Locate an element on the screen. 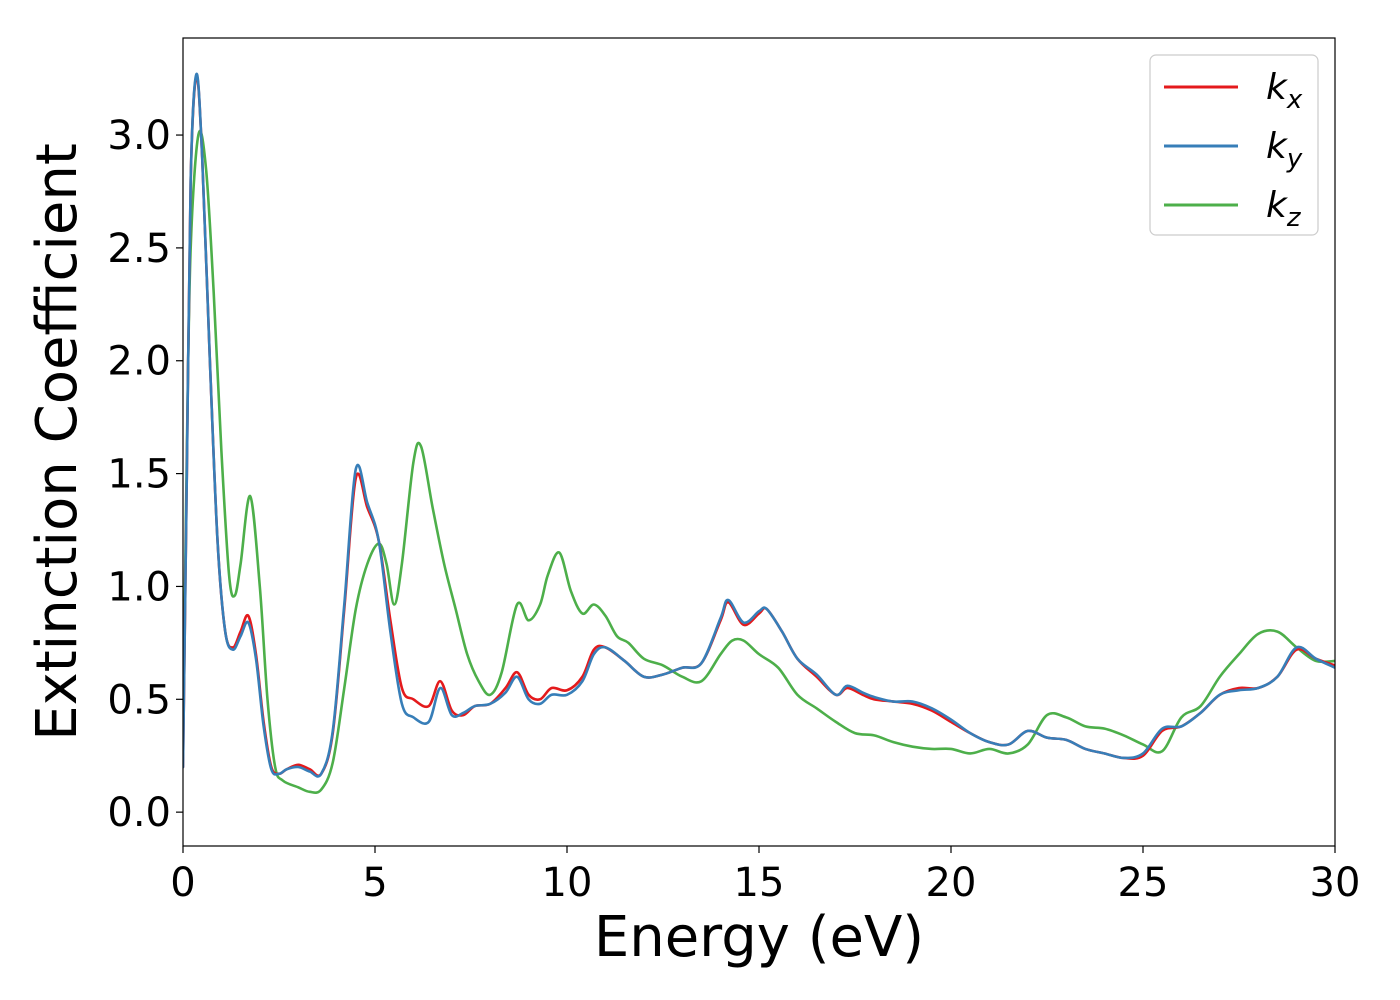  y-tick-label: 2.5 is located at coordinates (139, 249).